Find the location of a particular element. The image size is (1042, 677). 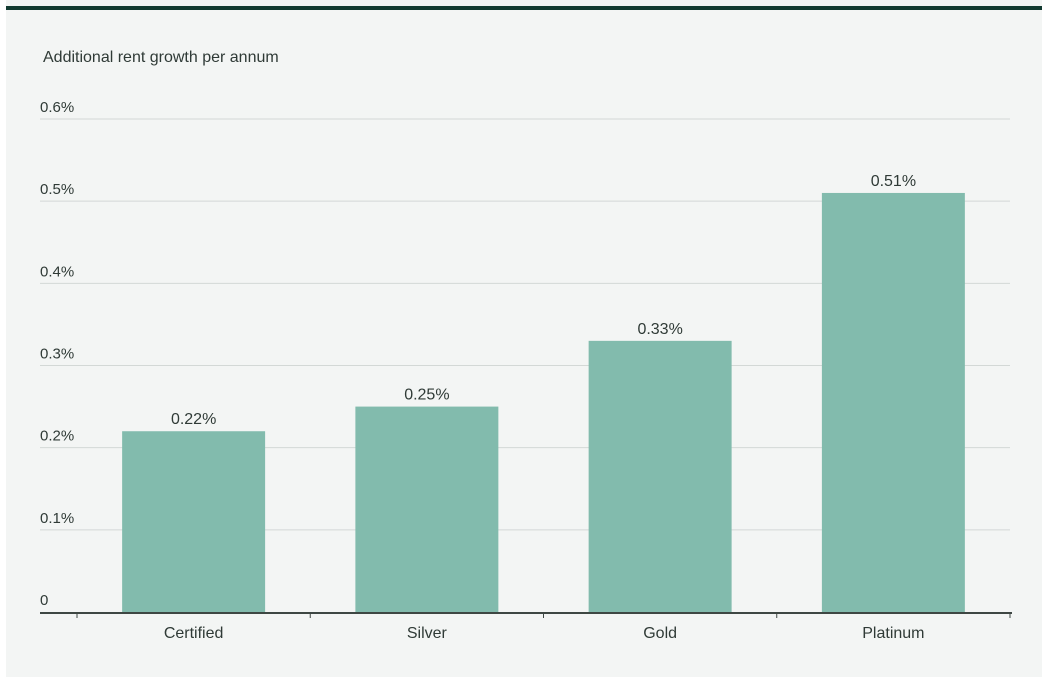

y-tick-label: 0.3% is located at coordinates (57, 354).